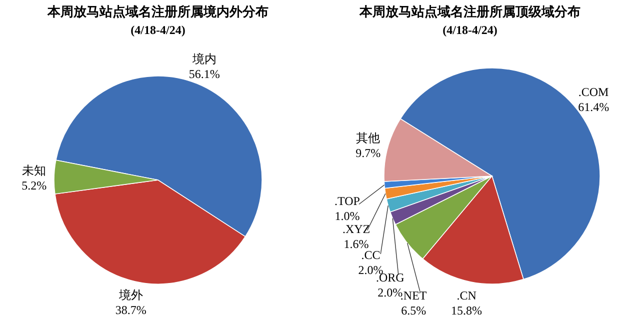  What do you see at coordinates (368, 153) in the screenshot?
I see `data-label: 9.7%` at bounding box center [368, 153].